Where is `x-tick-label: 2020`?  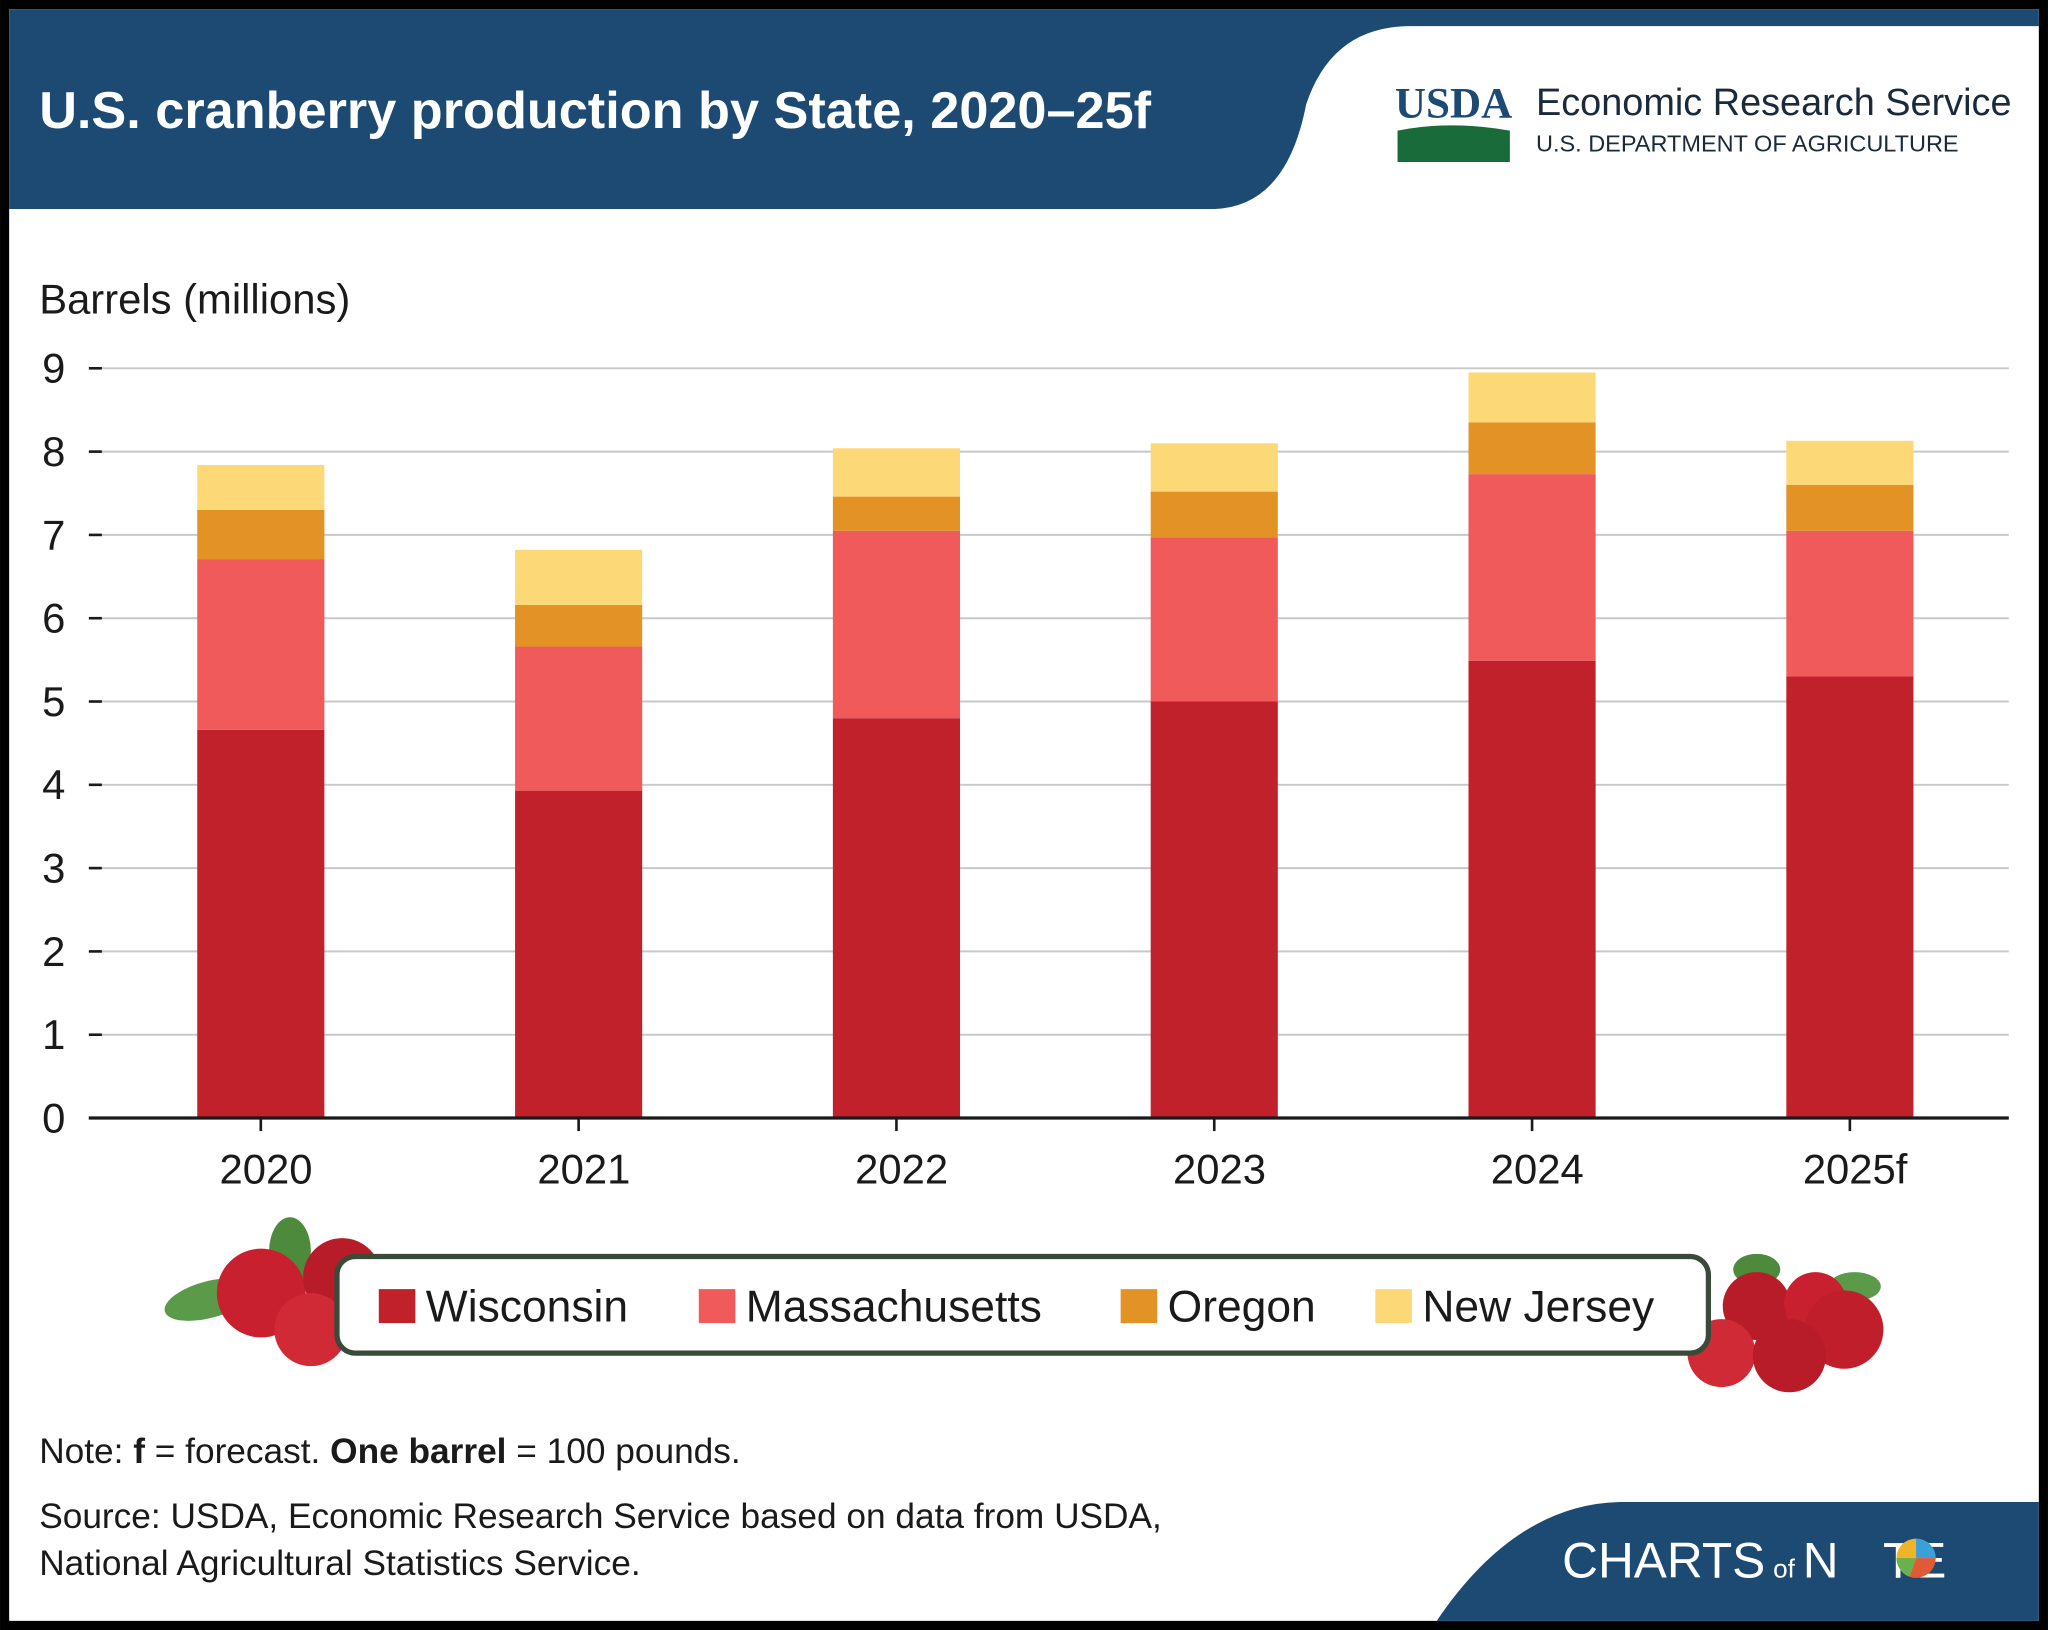 x-tick-label: 2020 is located at coordinates (266, 1168).